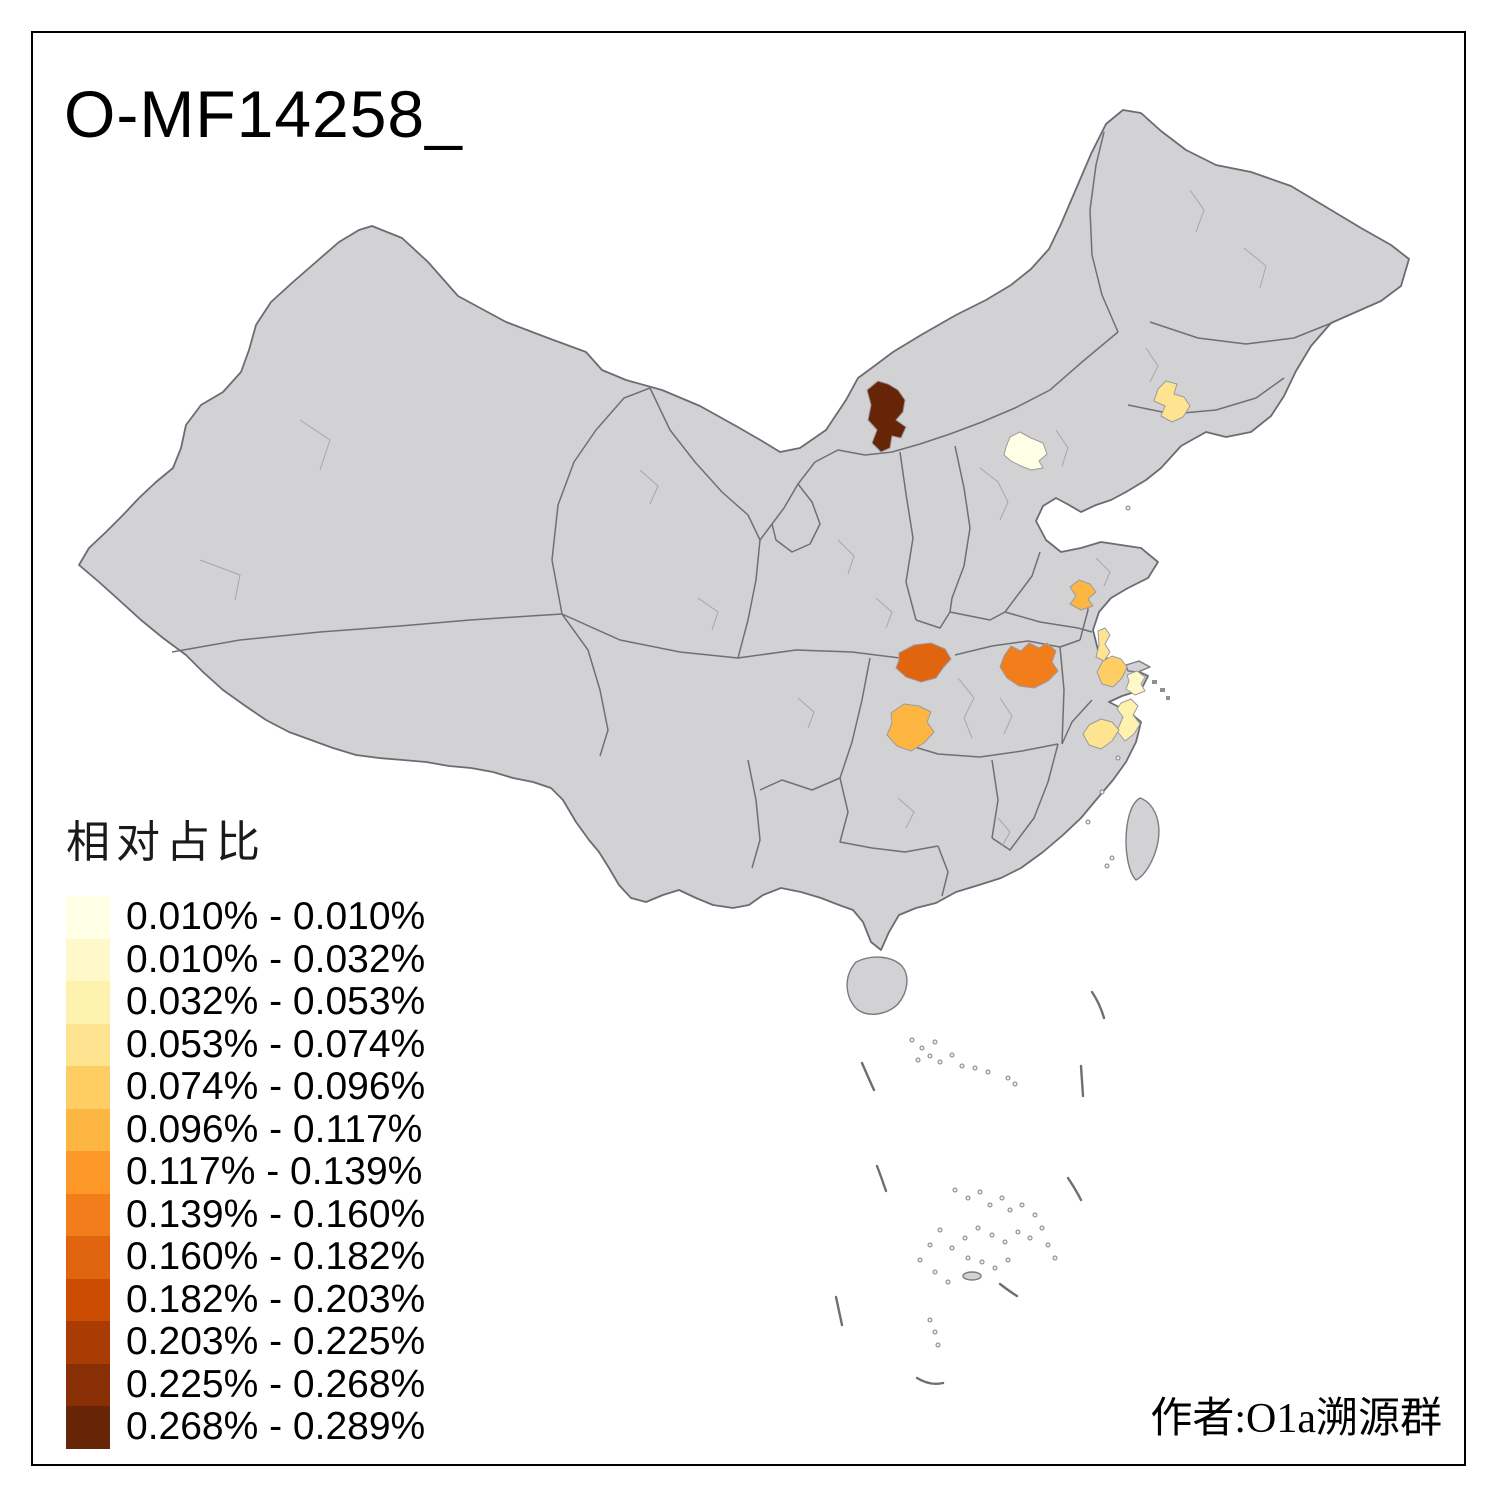 Image resolution: width=1500 pixels, height=1500 pixels. What do you see at coordinates (245, 1257) in the screenshot?
I see `legend-item: 0.160% - 0.182%` at bounding box center [245, 1257].